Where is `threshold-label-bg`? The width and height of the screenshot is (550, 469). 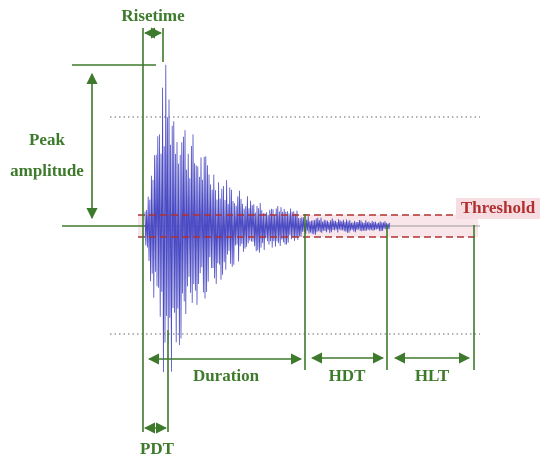 threshold-label-bg is located at coordinates (498, 208).